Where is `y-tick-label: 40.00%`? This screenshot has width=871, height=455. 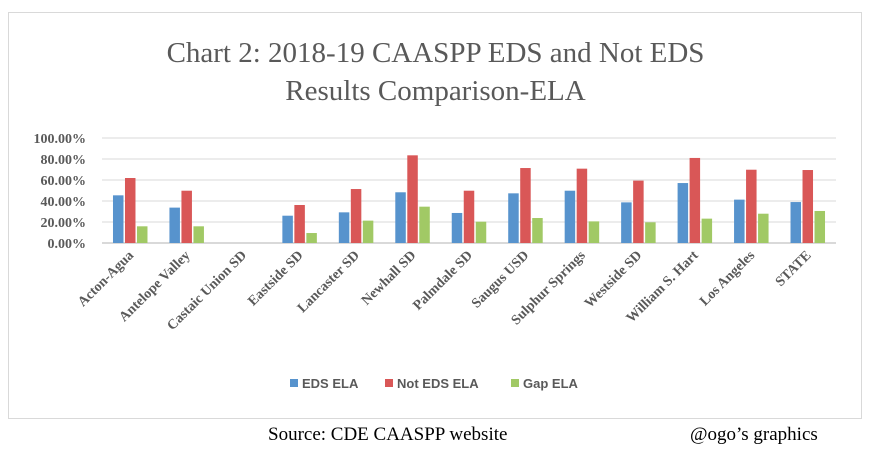
y-tick-label: 40.00% is located at coordinates (64, 202).